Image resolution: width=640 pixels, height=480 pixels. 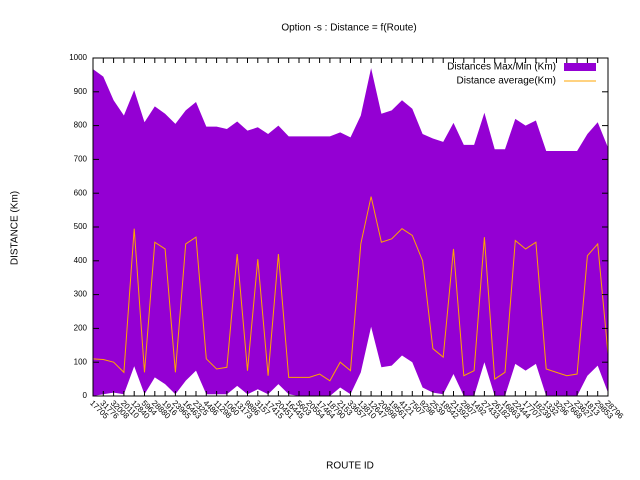 I want to click on y-tick-label: 0, so click(x=85, y=395).